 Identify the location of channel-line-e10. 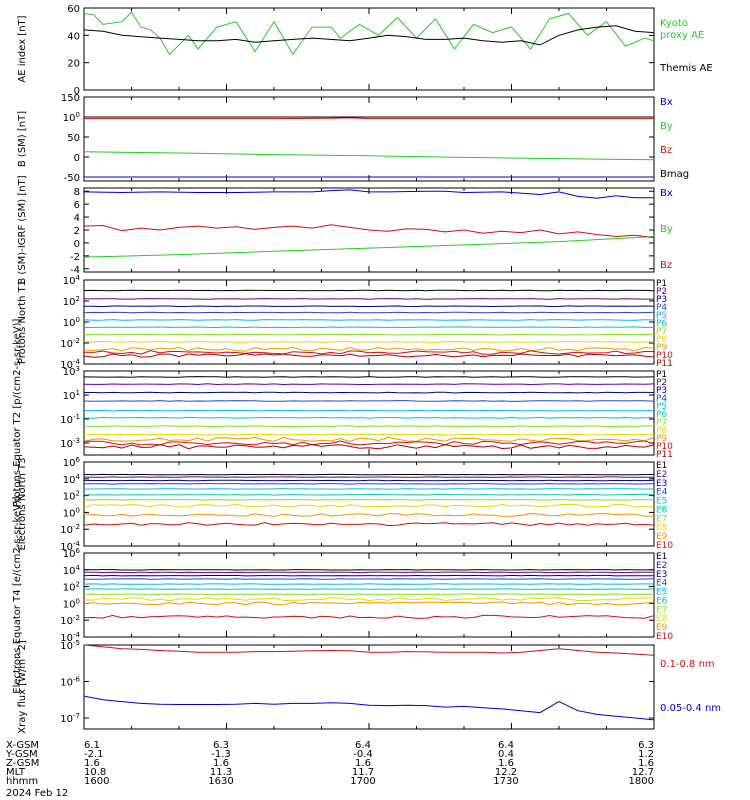
(369, 616).